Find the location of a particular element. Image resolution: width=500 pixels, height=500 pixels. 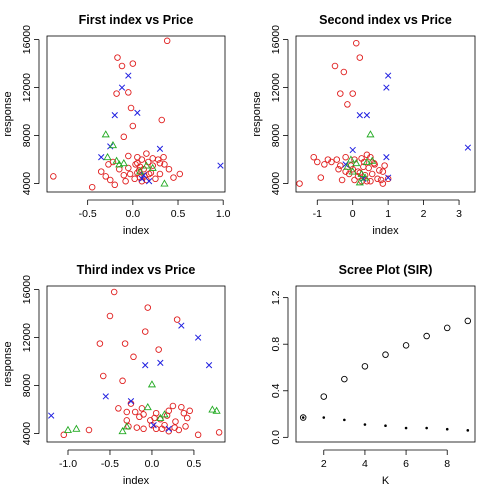

x-tick-label: 0.5 is located at coordinates (194, 464).